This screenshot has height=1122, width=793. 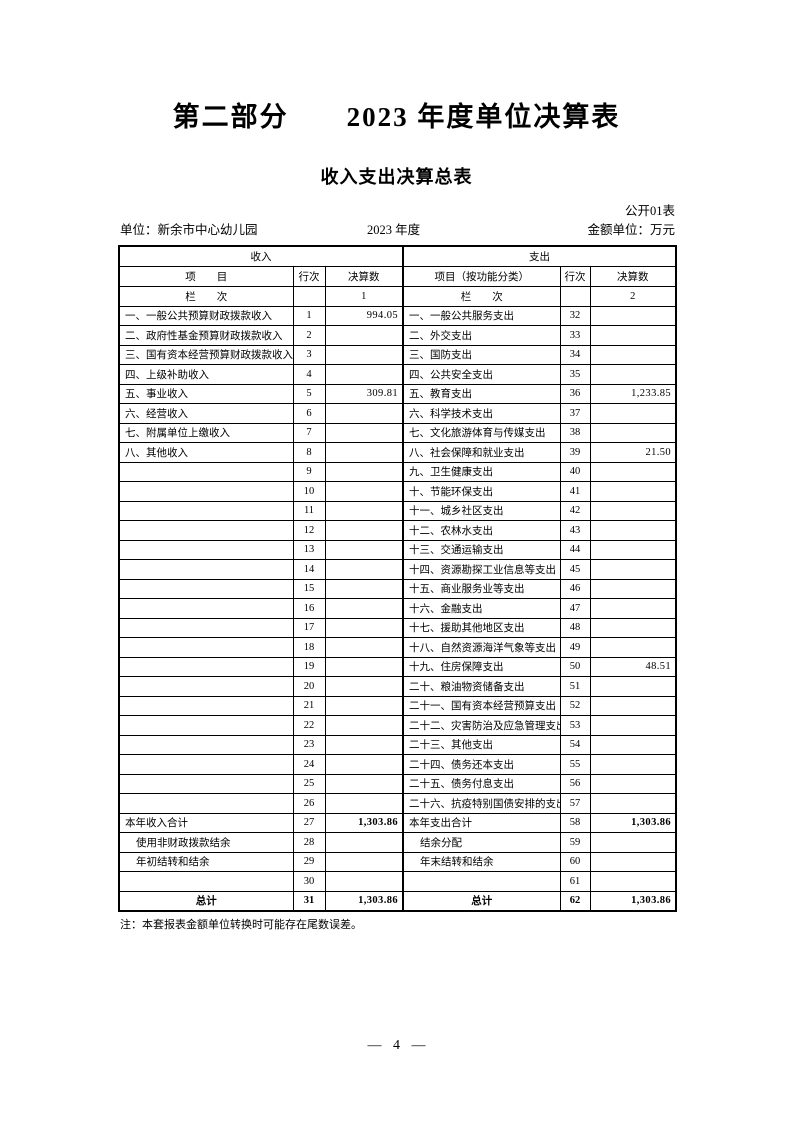 I want to click on income-line-no-cell: 28, so click(x=309, y=842).